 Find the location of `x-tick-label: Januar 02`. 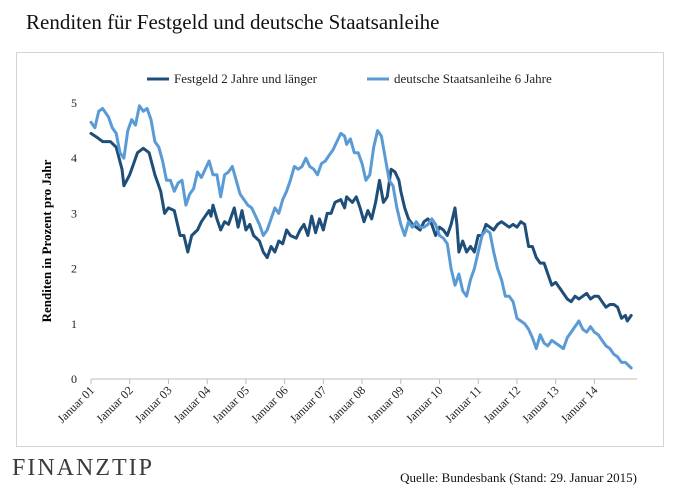

x-tick-label: Januar 02 is located at coordinates (114, 404).